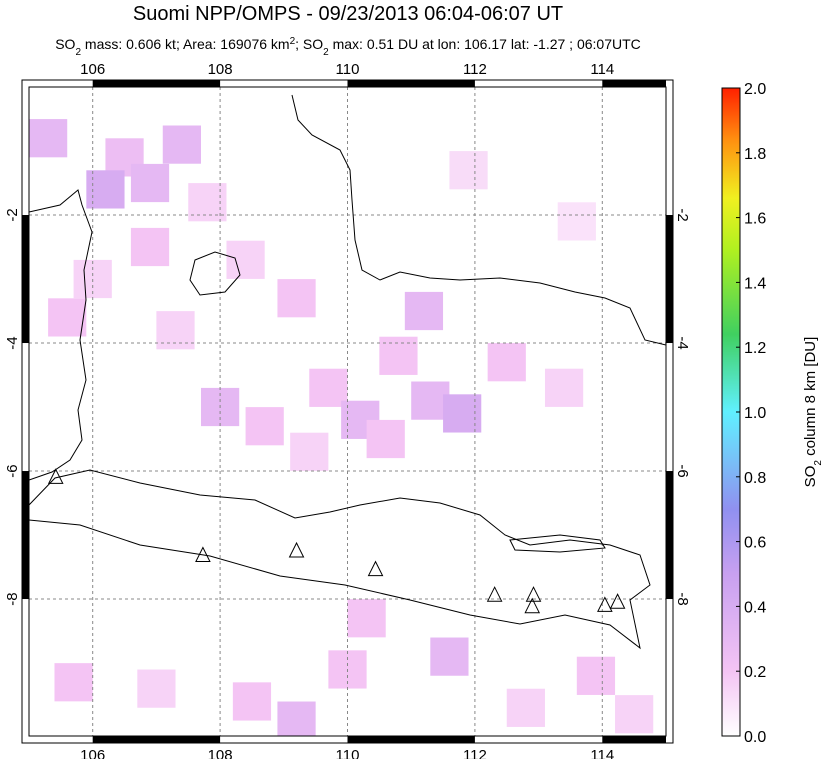 This screenshot has height=764, width=823. I want to click on colorbar-tick-label: 0.4, so click(755, 607).